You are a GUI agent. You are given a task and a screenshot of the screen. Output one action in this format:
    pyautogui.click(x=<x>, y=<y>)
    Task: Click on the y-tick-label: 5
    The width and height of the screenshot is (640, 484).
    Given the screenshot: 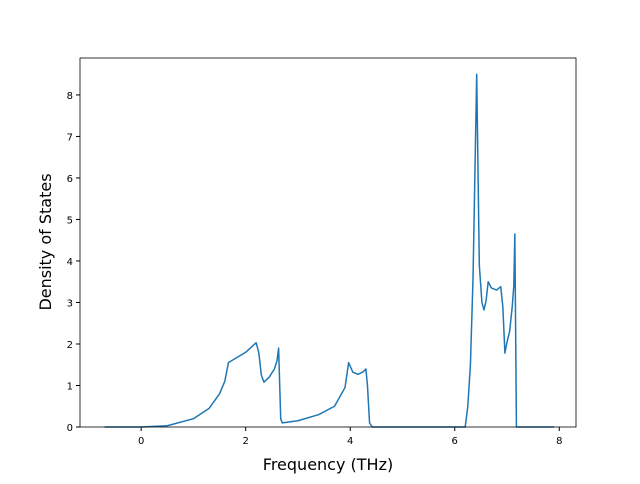 What is the action you would take?
    pyautogui.click(x=70, y=220)
    